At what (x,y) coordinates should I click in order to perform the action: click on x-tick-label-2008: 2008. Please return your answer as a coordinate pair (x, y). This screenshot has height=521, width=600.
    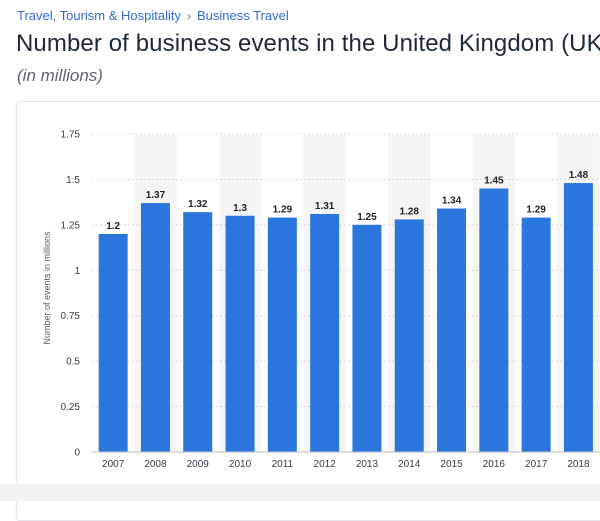
    Looking at the image, I should click on (155, 464).